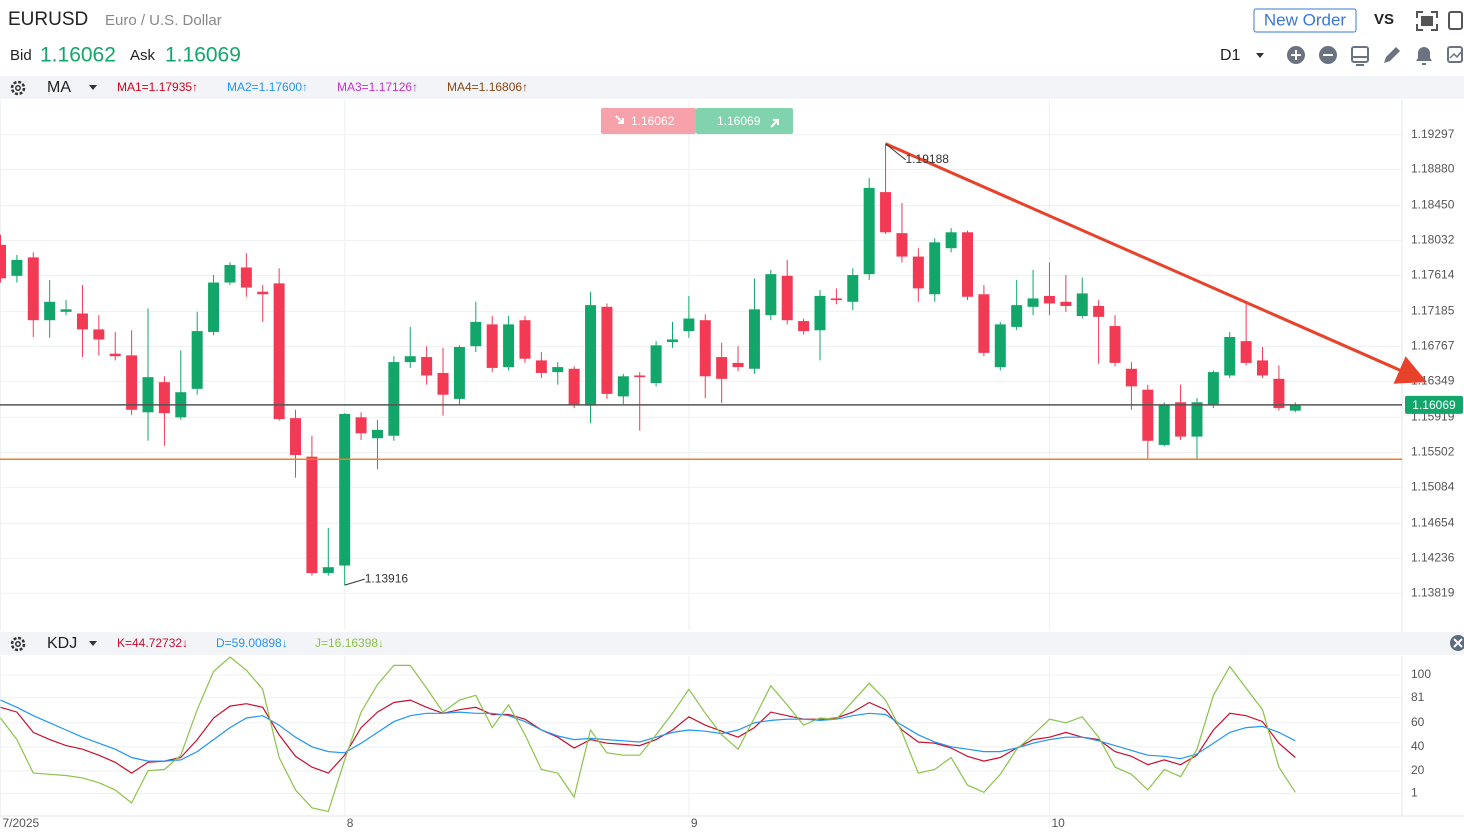 The height and width of the screenshot is (832, 1464). What do you see at coordinates (1392, 55) in the screenshot?
I see `draw-icon` at bounding box center [1392, 55].